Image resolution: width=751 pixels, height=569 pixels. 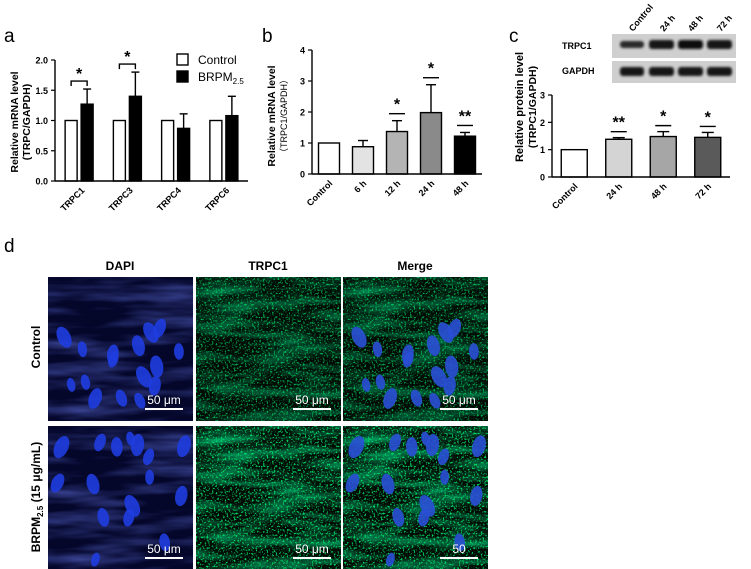 I want to click on significance-bracket, so click(x=79, y=83).